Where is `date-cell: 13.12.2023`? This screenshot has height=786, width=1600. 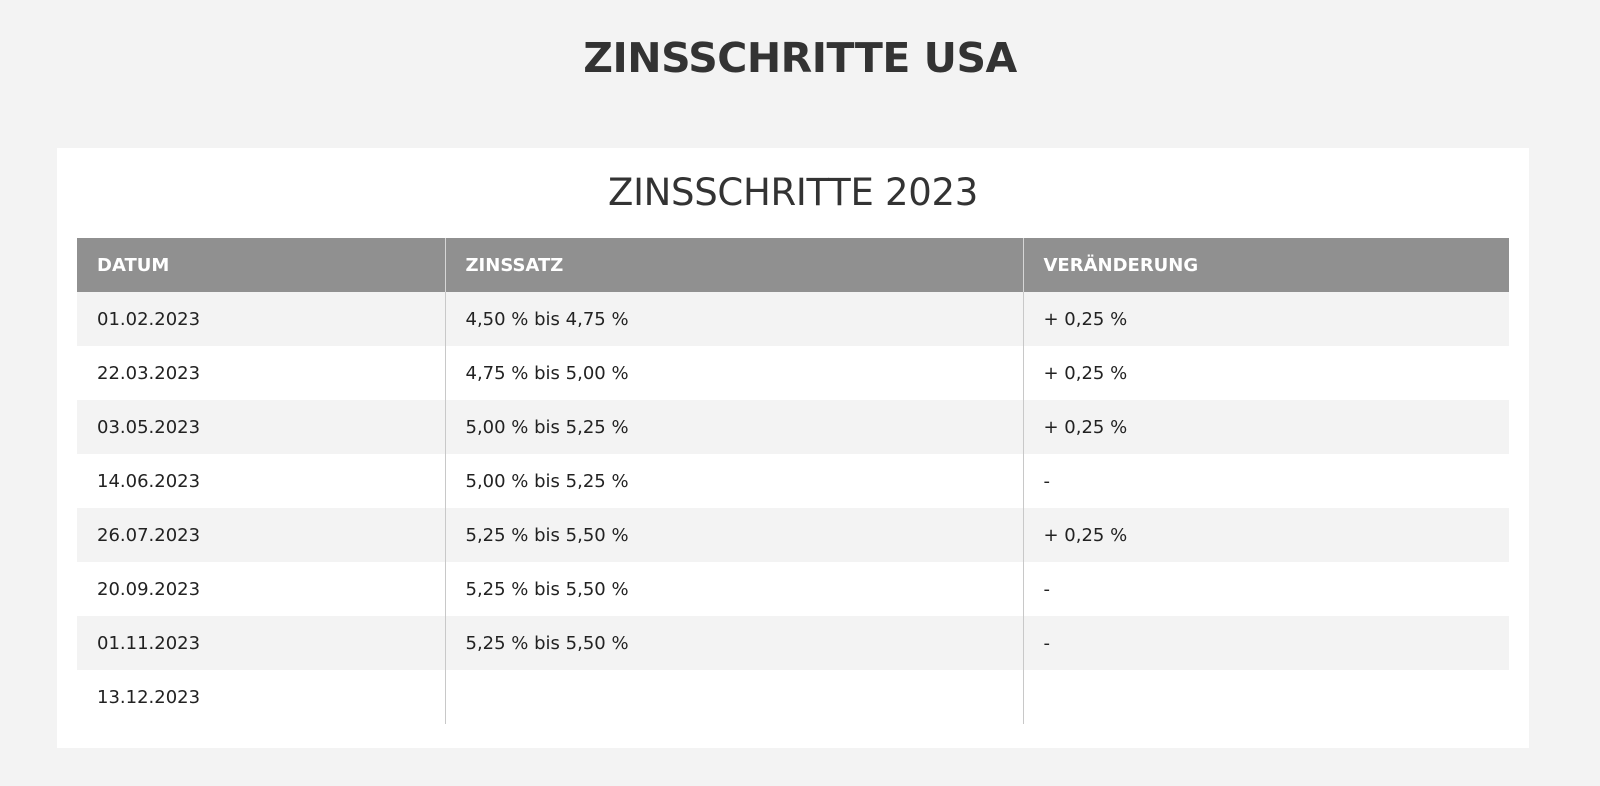 date-cell: 13.12.2023 is located at coordinates (261, 697).